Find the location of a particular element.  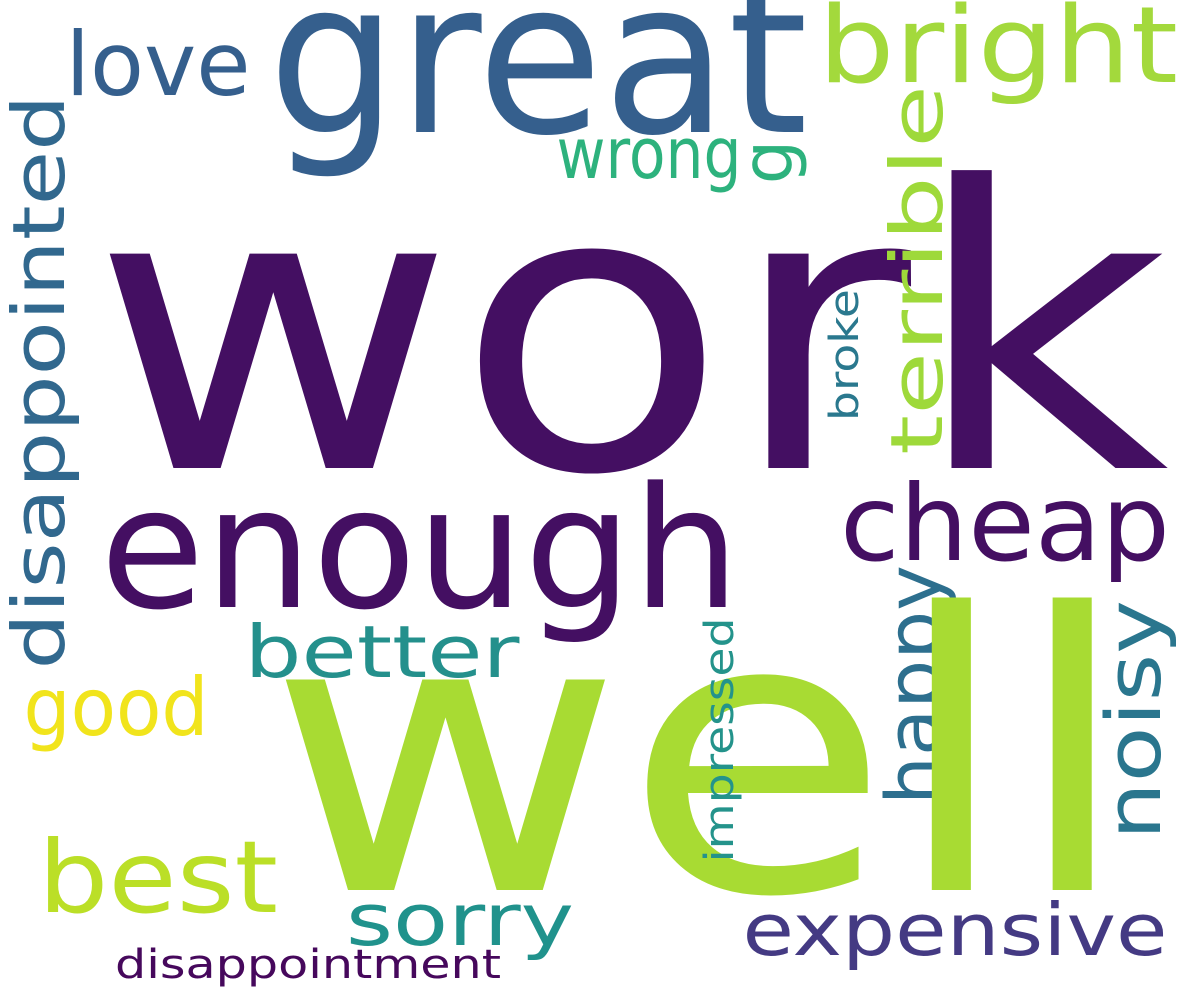

word-expensive: expensive is located at coordinates (955, 930).